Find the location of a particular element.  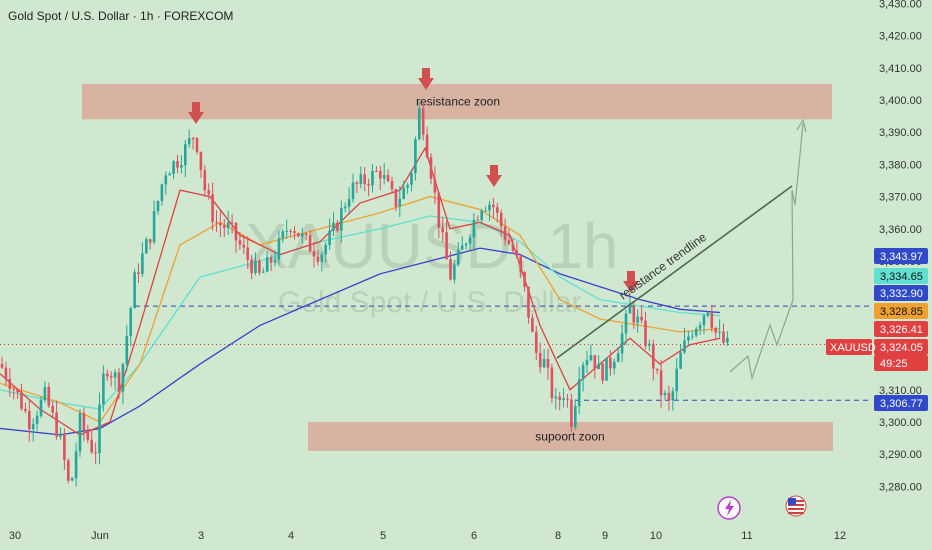

x-tick-label: 9 is located at coordinates (605, 536).